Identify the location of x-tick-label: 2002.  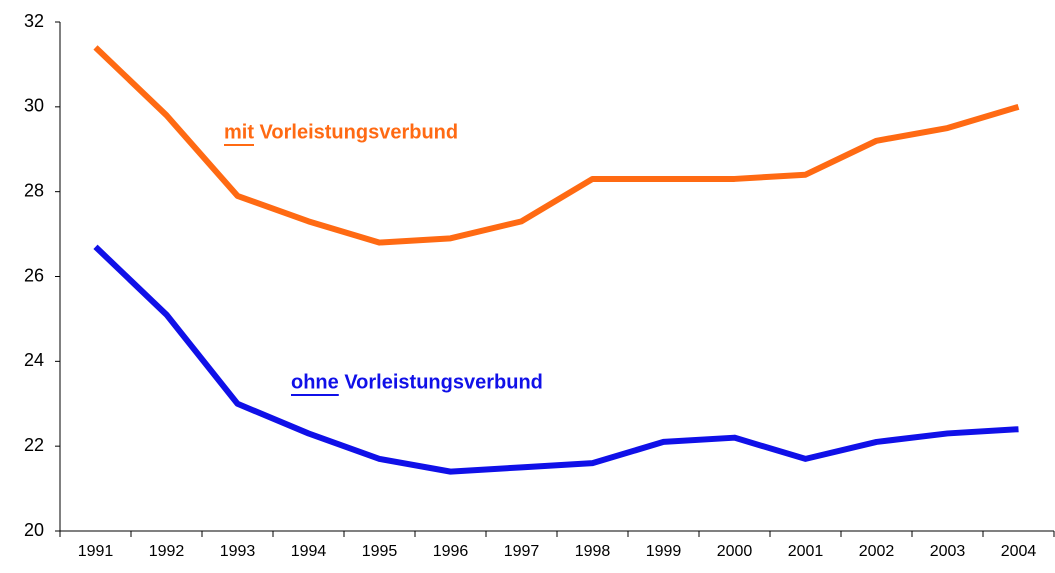
(877, 551).